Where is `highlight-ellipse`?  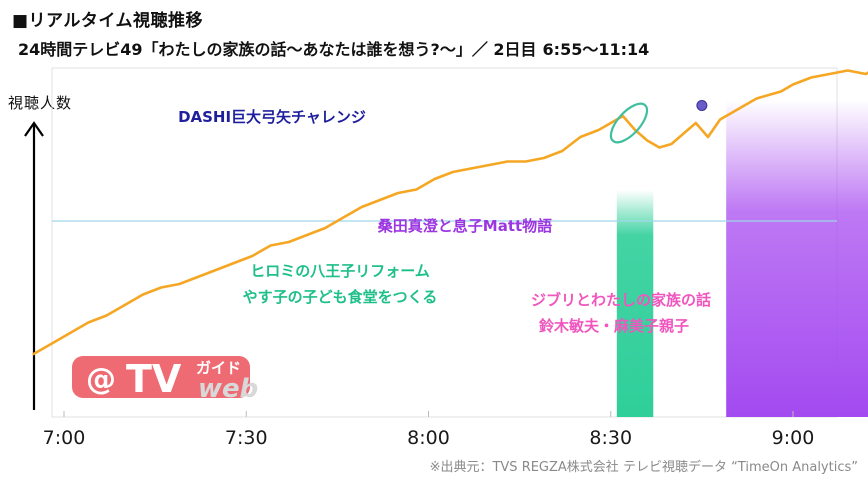
highlight-ellipse is located at coordinates (629, 123).